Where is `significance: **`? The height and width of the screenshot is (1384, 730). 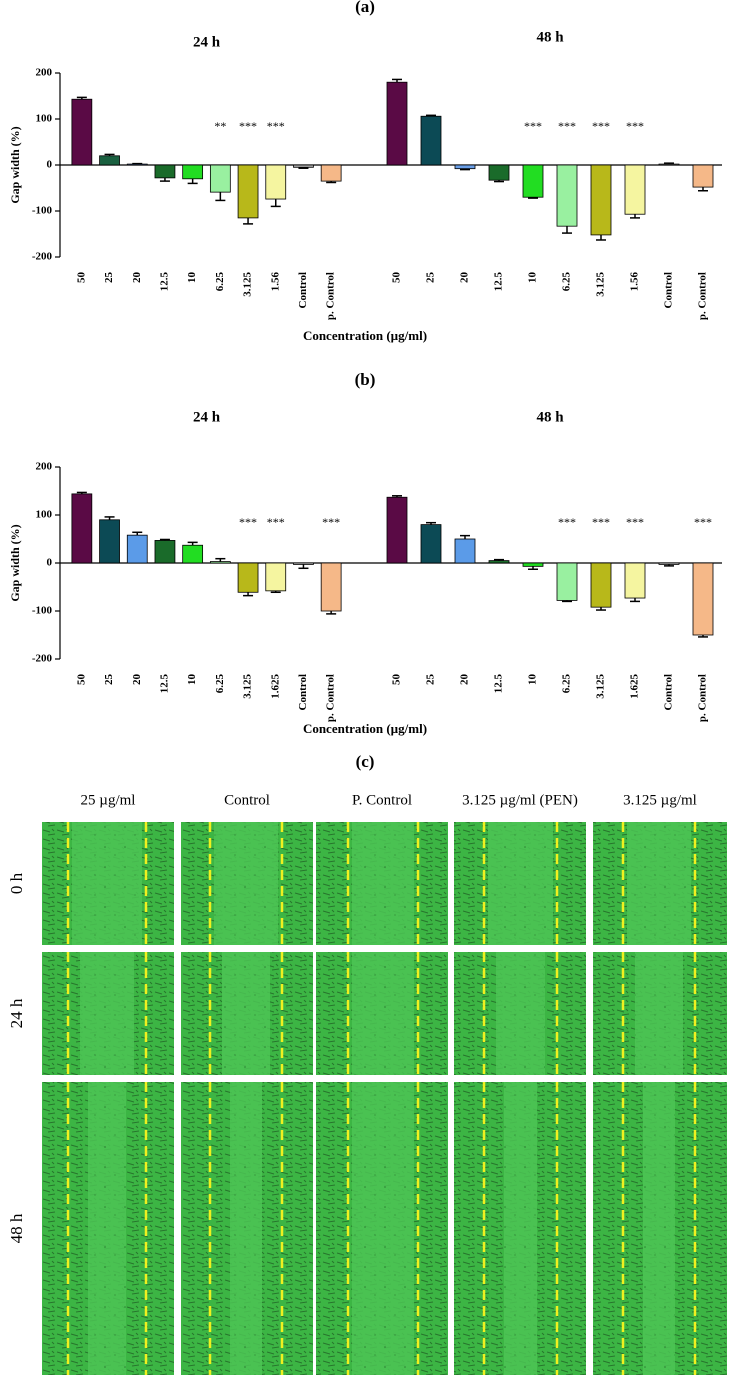 significance: ** is located at coordinates (220, 126).